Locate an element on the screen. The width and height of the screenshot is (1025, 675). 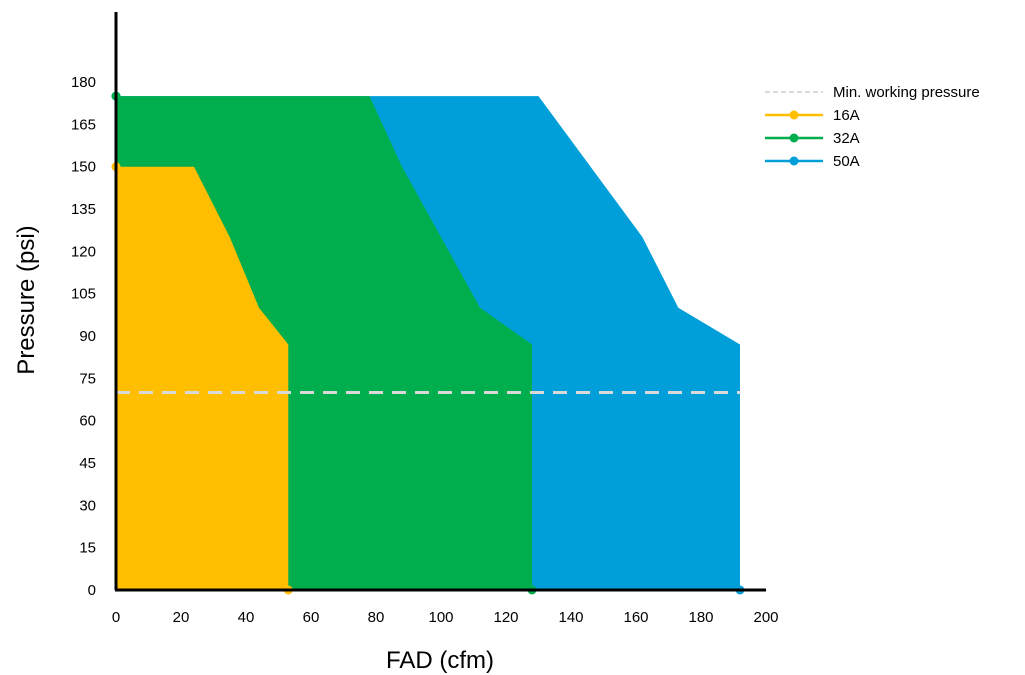
y-tick-label: 45 is located at coordinates (87, 463).